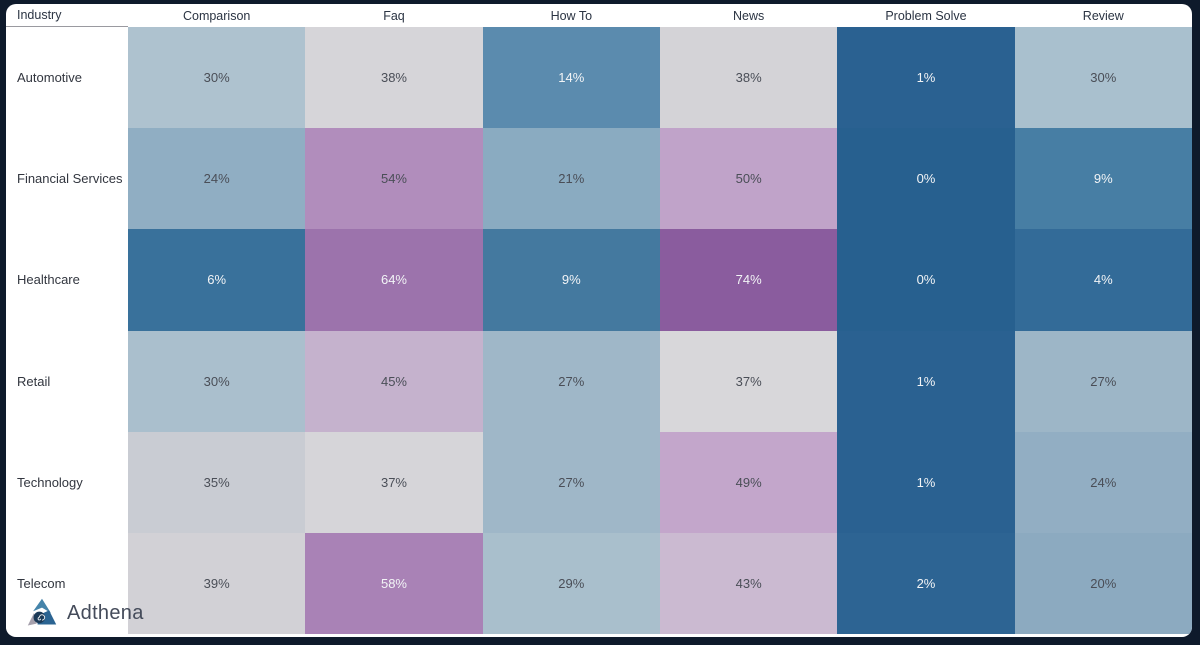 The height and width of the screenshot is (645, 1200). What do you see at coordinates (1103, 78) in the screenshot?
I see `heatmap-cell-automotive-review: 30%` at bounding box center [1103, 78].